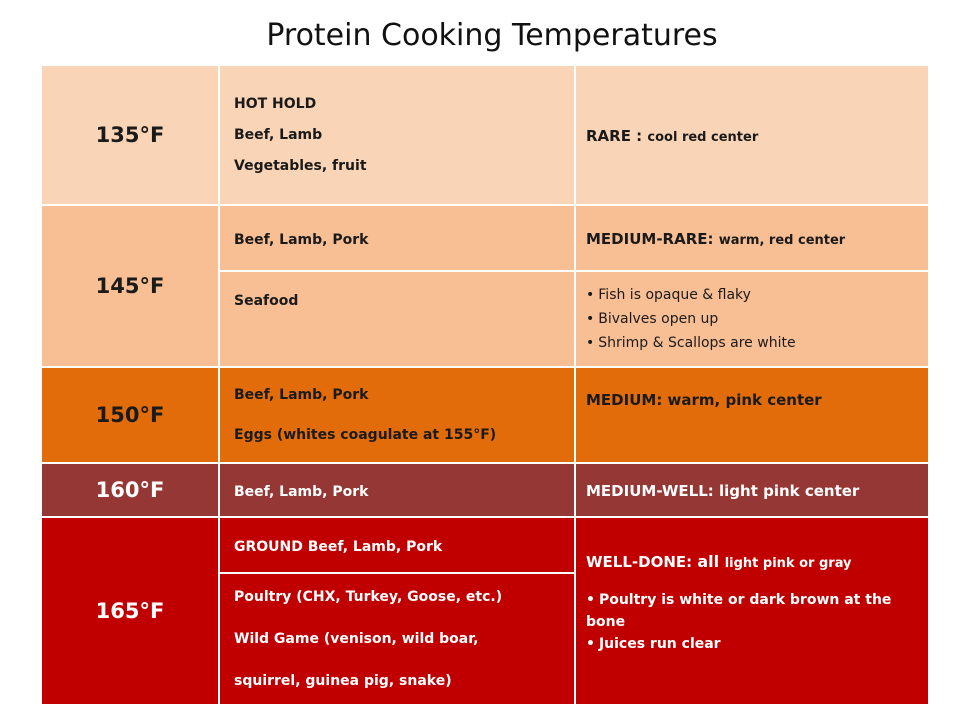 This screenshot has width=960, height=720. I want to click on food-cell-165-a: GROUND Beef, Lamb, Pork, so click(397, 545).